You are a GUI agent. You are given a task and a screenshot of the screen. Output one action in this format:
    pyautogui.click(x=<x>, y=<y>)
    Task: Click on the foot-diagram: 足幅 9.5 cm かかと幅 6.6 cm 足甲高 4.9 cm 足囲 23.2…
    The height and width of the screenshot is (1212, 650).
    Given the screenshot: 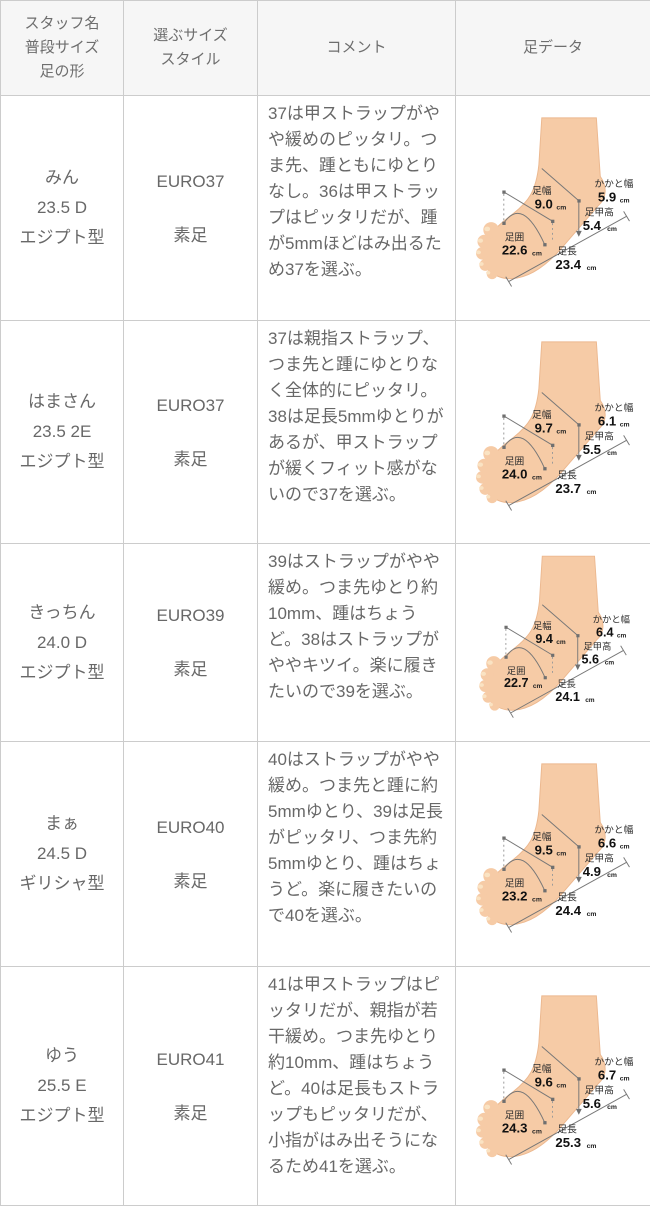 What is the action you would take?
    pyautogui.click(x=555, y=847)
    